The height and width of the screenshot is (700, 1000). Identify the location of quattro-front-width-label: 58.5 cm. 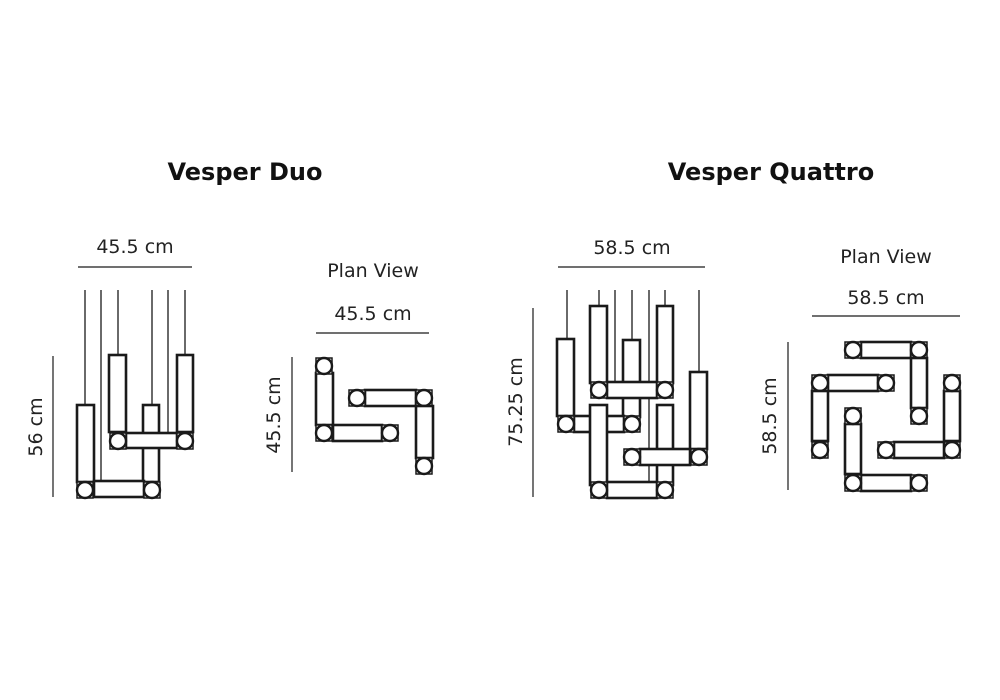
(631, 248).